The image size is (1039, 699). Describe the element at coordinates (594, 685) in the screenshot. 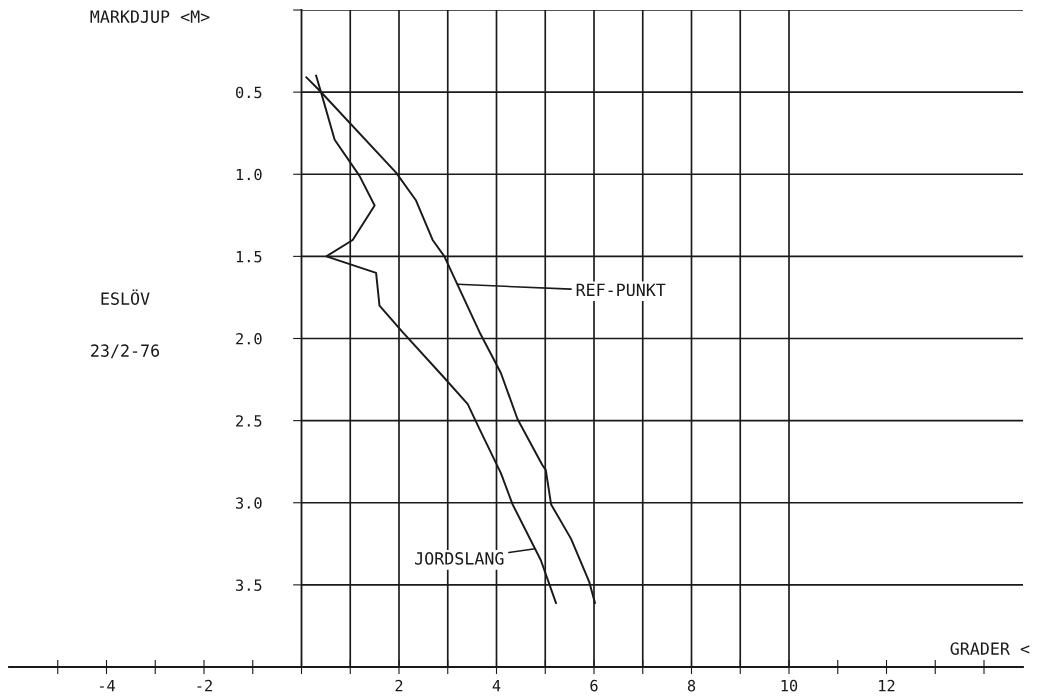

I see `x-tick-label: 6` at that location.